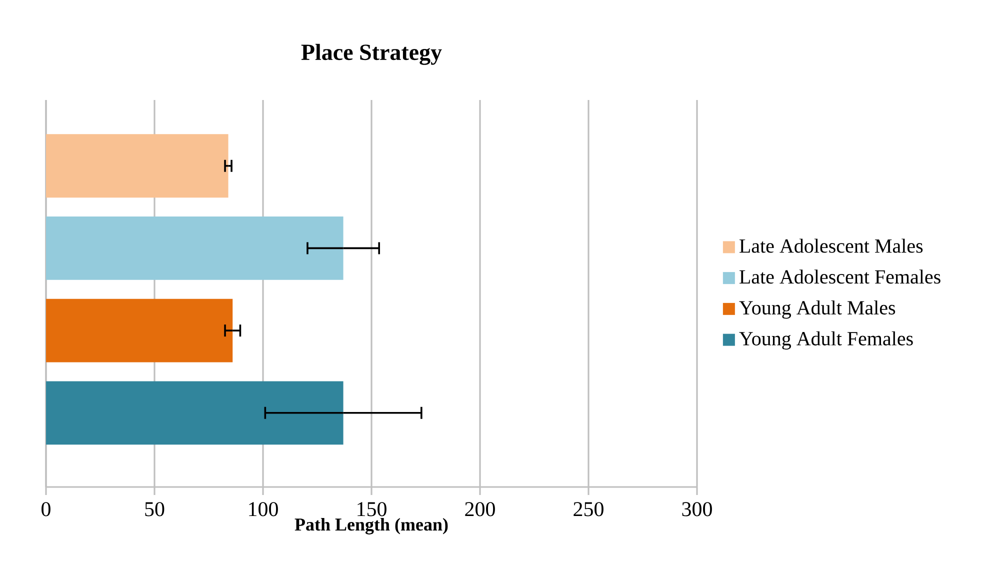  Describe the element at coordinates (826, 340) in the screenshot. I see `legend-label: Young Adult Females` at that location.